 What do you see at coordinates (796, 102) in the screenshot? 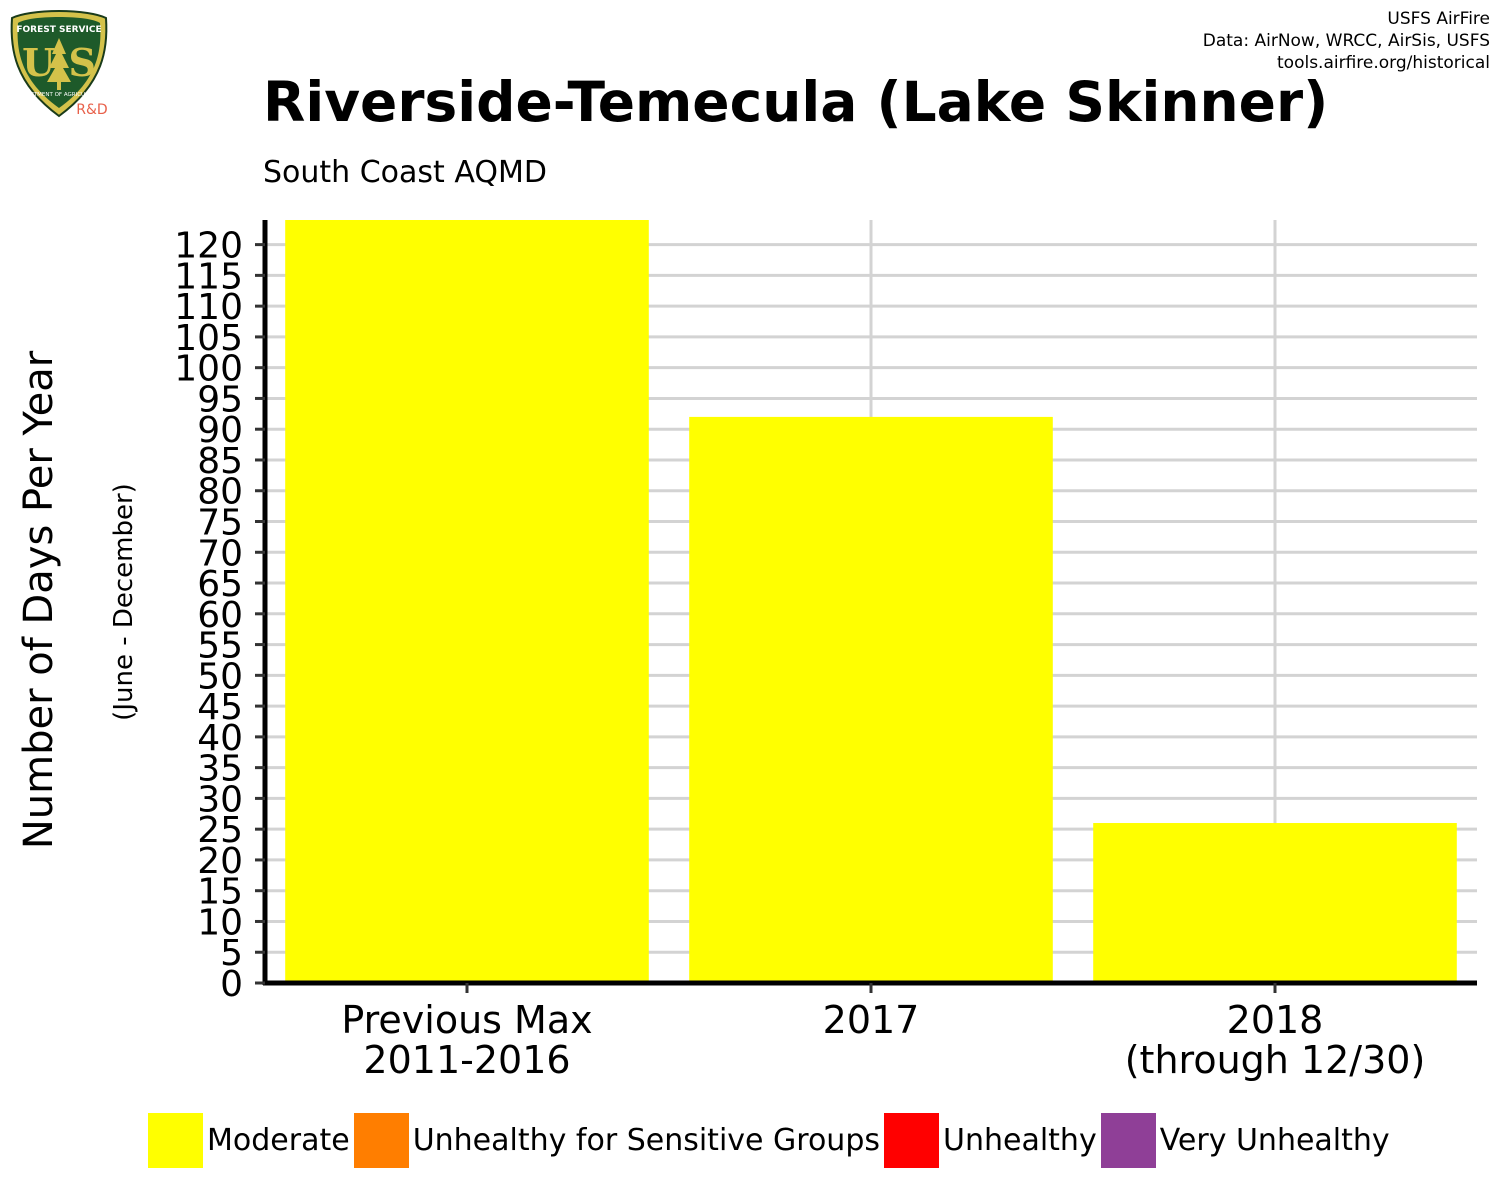
I see `chart-title: Riverside-Temecula (Lake Skinner)` at bounding box center [796, 102].